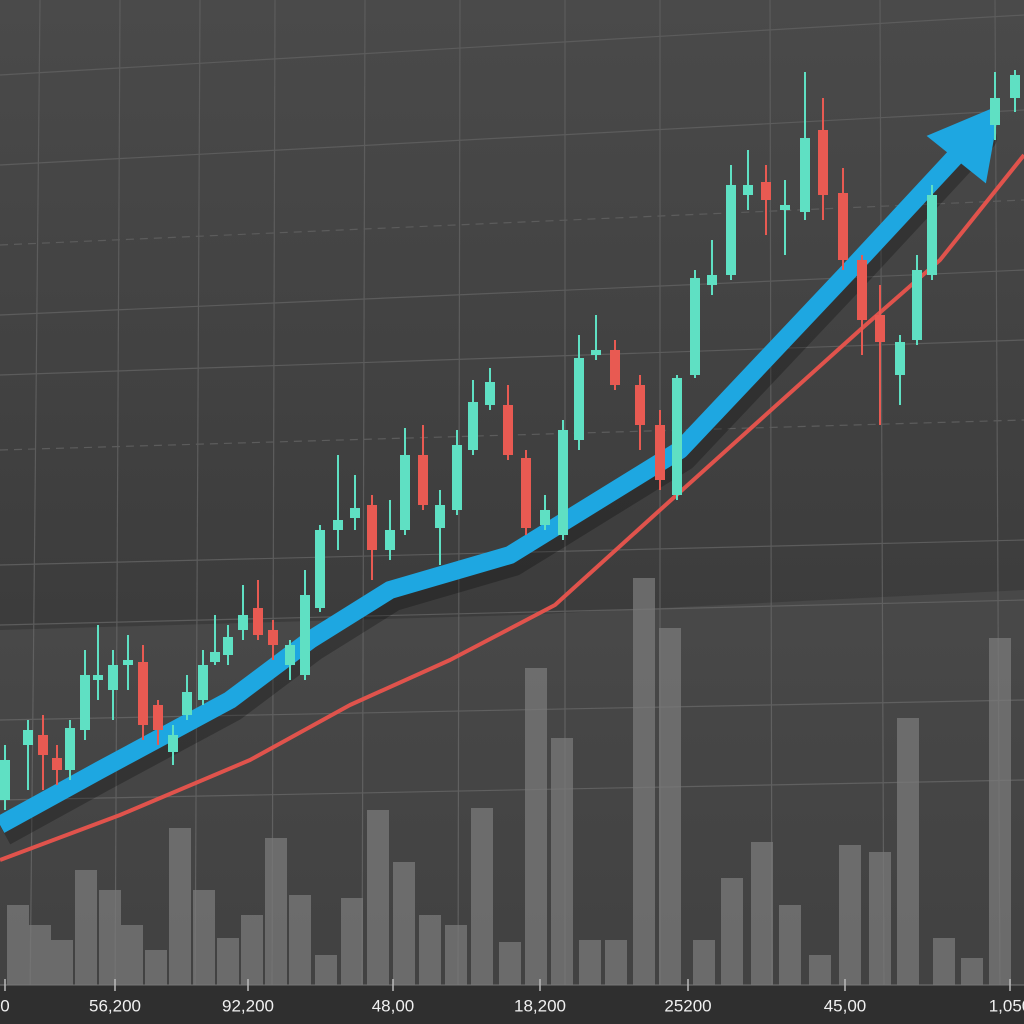 Image resolution: width=1024 pixels, height=1024 pixels. Describe the element at coordinates (687, 1005) in the screenshot. I see `x-tick-label: 25200` at that location.